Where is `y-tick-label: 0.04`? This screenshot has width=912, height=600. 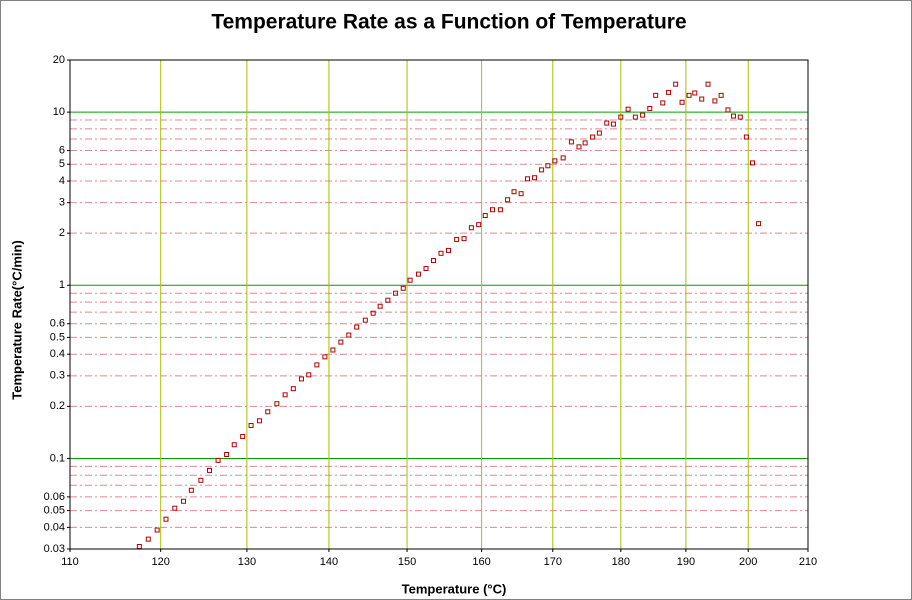 y-tick-label: 0.04 is located at coordinates (54, 527).